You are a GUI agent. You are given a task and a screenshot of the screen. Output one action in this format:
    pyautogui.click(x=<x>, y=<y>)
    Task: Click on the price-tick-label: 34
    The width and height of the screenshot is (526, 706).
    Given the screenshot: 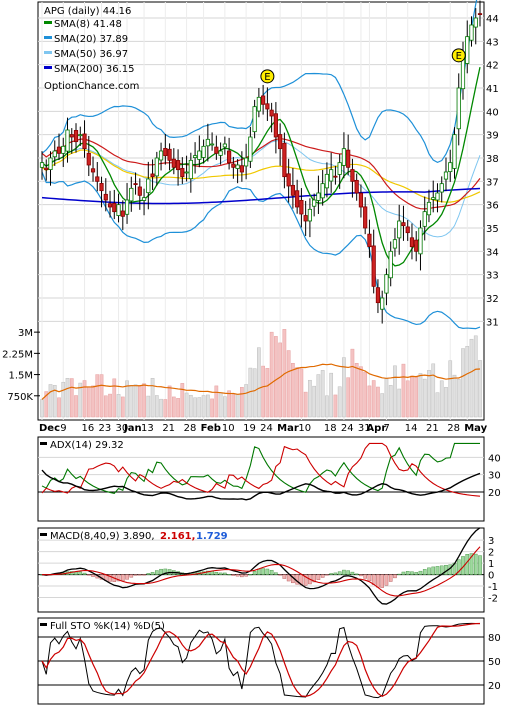 What is the action you would take?
    pyautogui.click(x=492, y=252)
    